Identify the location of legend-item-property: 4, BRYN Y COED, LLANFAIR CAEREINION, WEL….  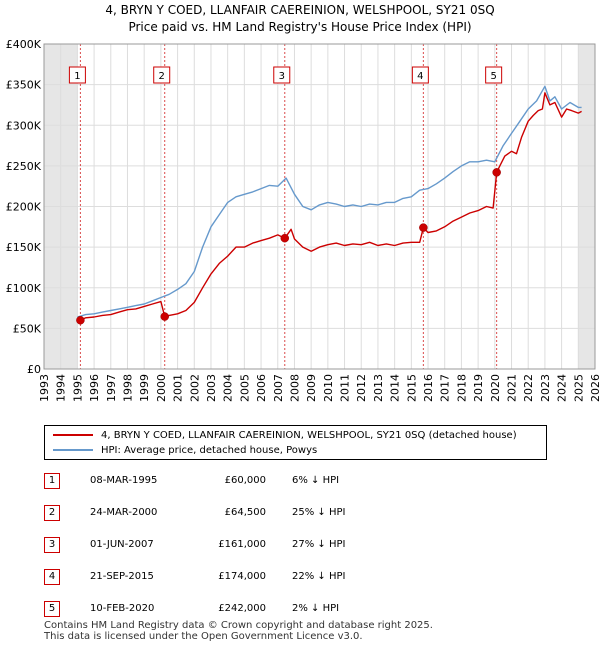
(285, 436).